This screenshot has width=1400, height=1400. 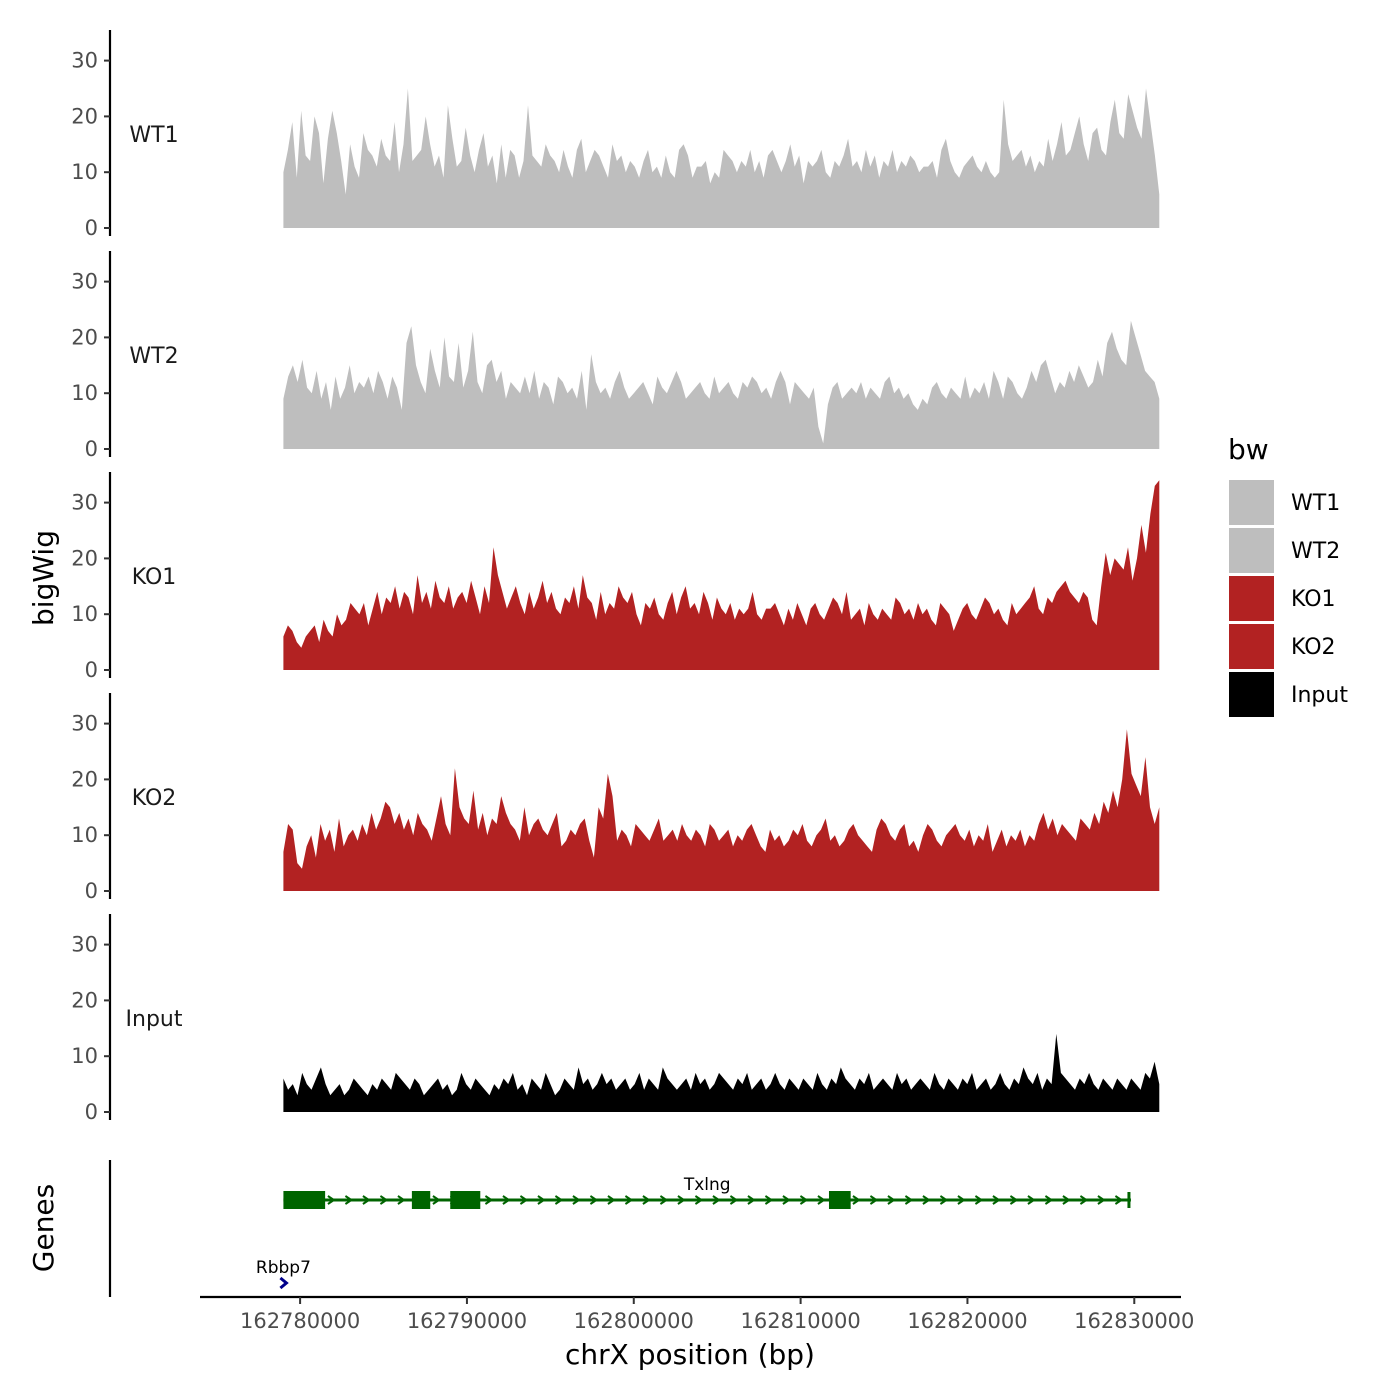 What do you see at coordinates (967, 1321) in the screenshot?
I see `x-tick-label: 162820000` at bounding box center [967, 1321].